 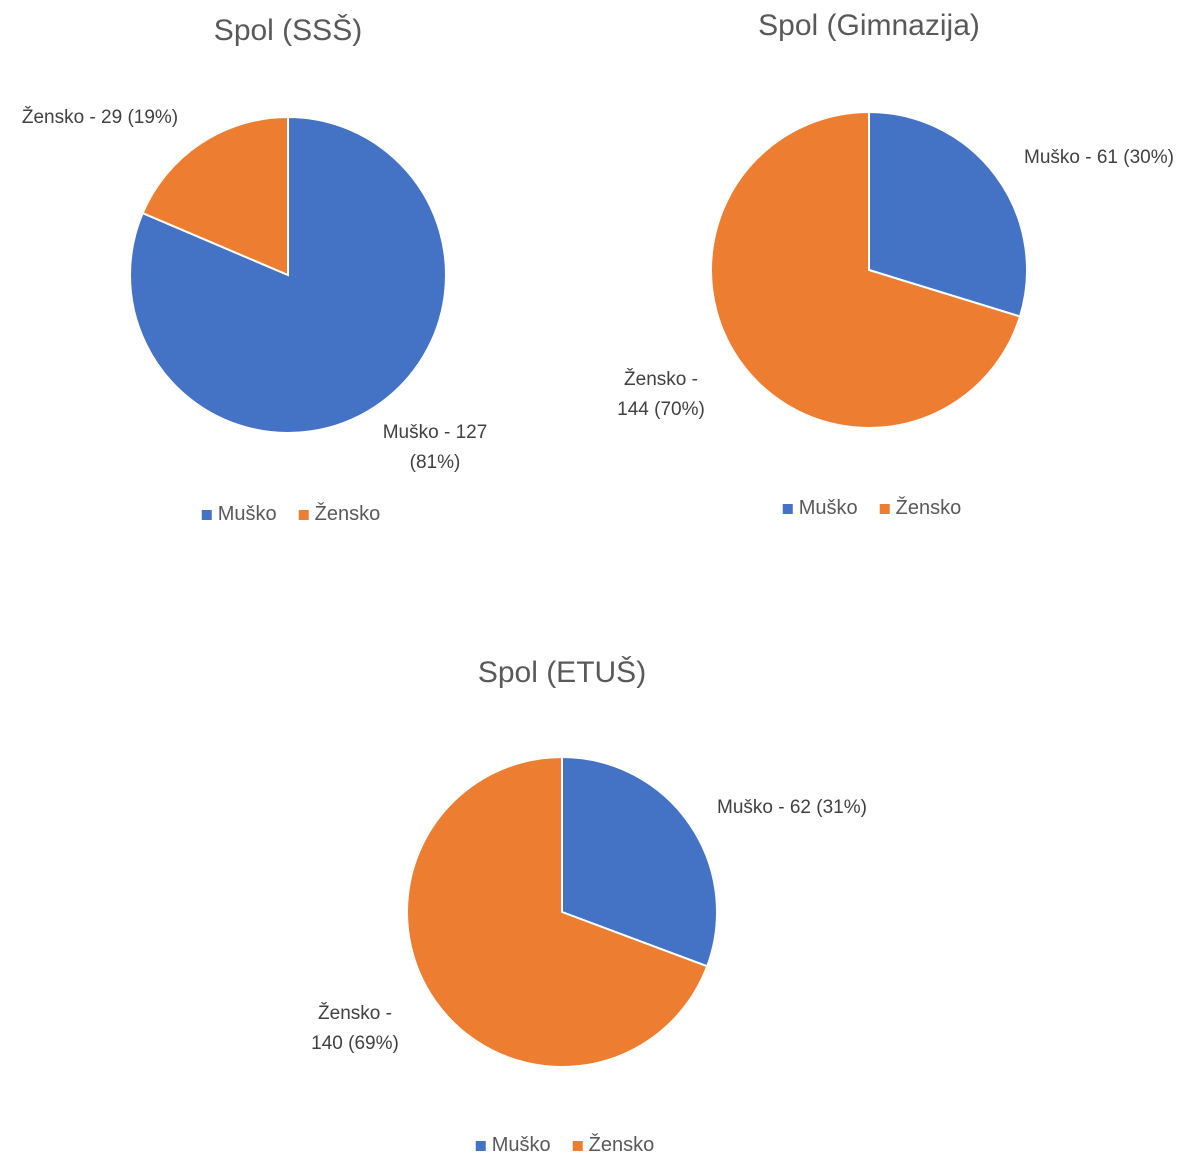 I want to click on data-label: Žensko - 29 (19%), so click(x=100, y=117).